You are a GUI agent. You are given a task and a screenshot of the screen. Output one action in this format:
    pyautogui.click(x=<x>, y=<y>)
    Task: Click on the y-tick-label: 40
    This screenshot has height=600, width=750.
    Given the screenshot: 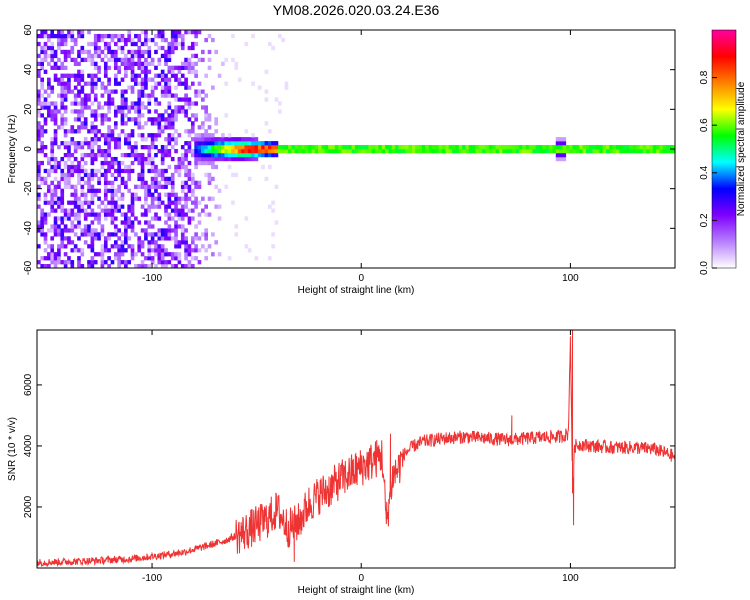 What is the action you would take?
    pyautogui.click(x=28, y=70)
    